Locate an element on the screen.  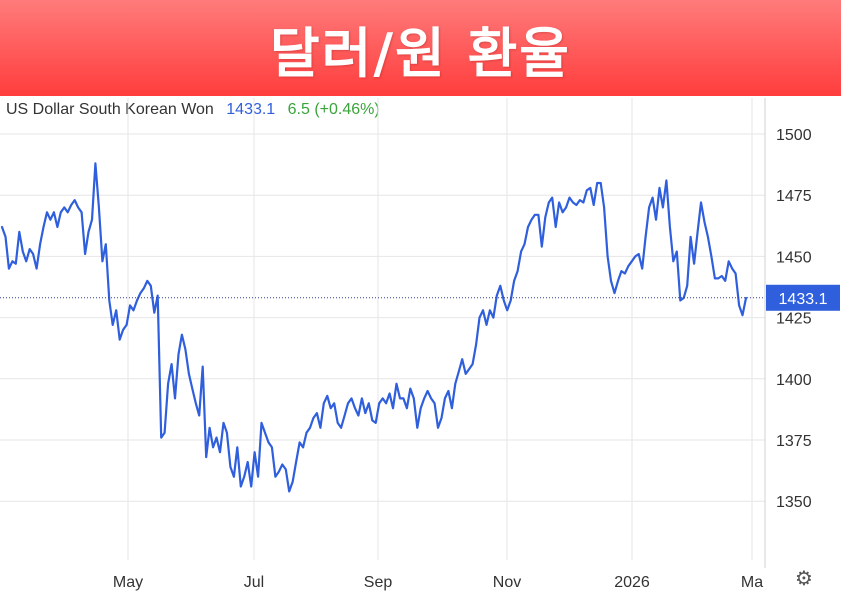
y-tick-label: 1400 is located at coordinates (794, 380).